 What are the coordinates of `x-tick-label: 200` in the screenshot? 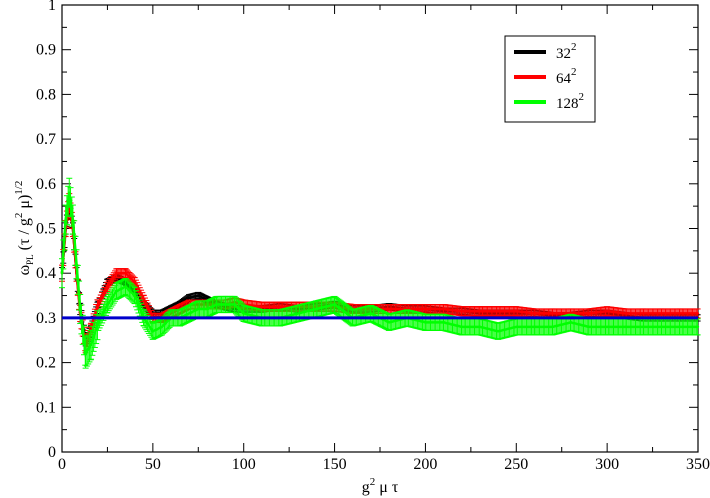 It's located at (425, 464).